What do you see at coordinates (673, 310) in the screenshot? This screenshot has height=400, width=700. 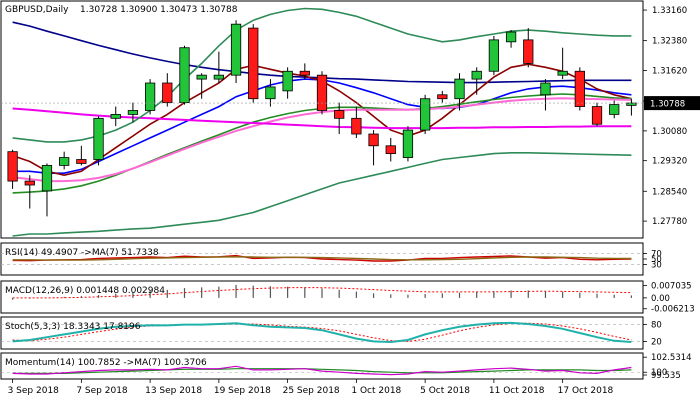 I see `axis-tick-label: -0.006213` at bounding box center [673, 310].